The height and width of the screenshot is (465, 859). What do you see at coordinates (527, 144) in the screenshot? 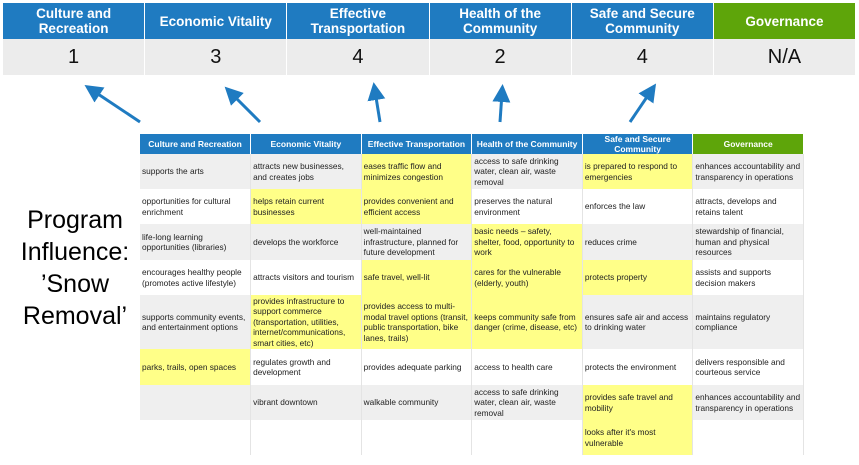
I see `column-header: Health of the Community` at bounding box center [527, 144].